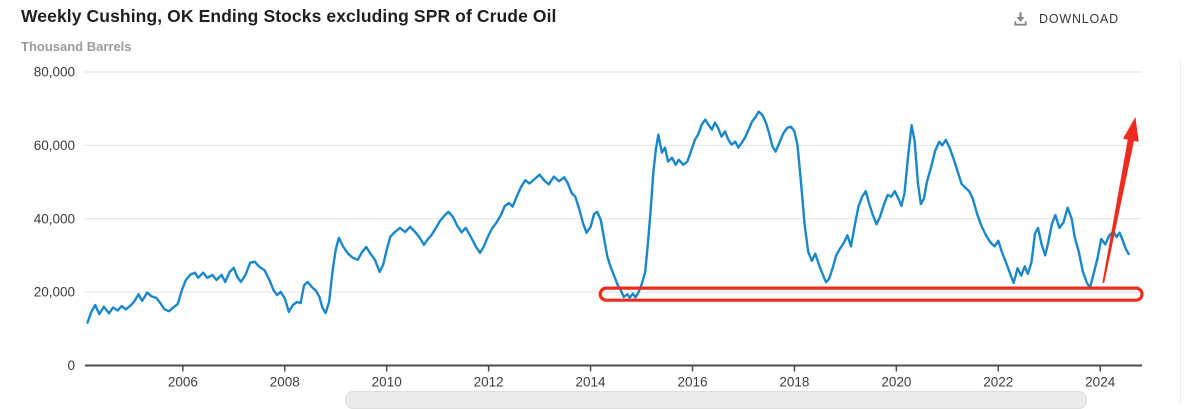  What do you see at coordinates (1079, 19) in the screenshot?
I see `download-label: DOWNLOAD` at bounding box center [1079, 19].